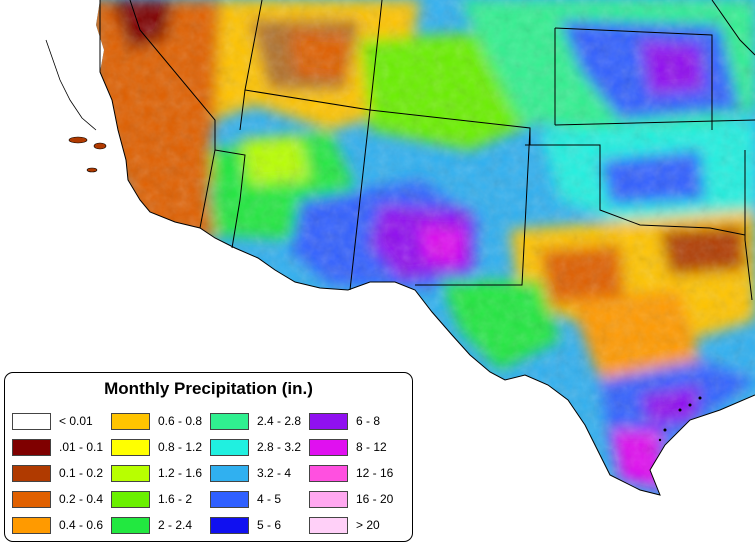 Image resolution: width=755 pixels, height=548 pixels. Describe the element at coordinates (375, 499) in the screenshot. I see `legend-label: 16 - 20` at that location.